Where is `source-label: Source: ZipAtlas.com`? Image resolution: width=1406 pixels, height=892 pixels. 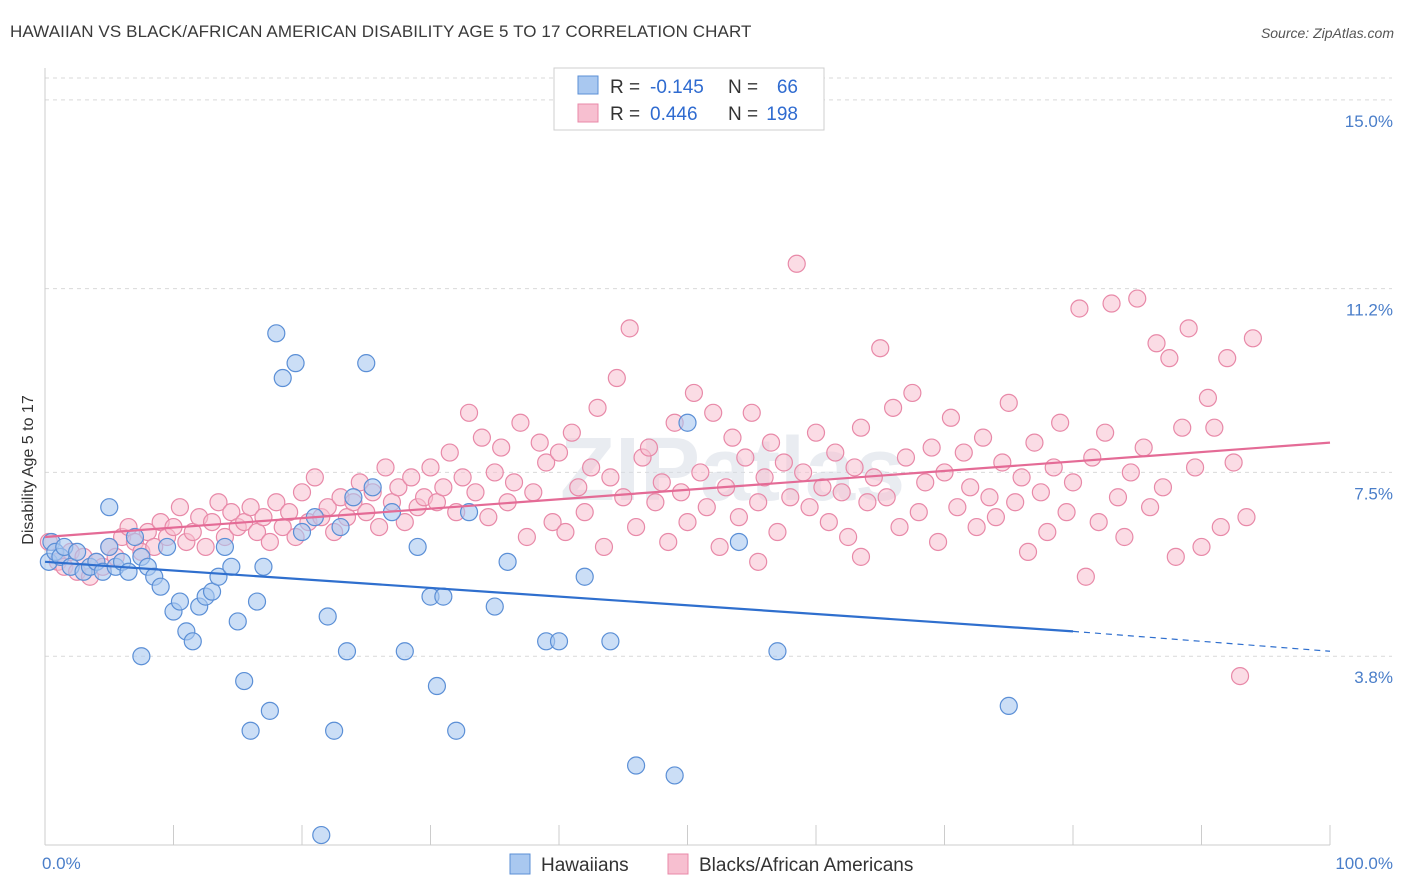
source-label: Source: ZipAtlas.com is located at coordinates (1327, 33).